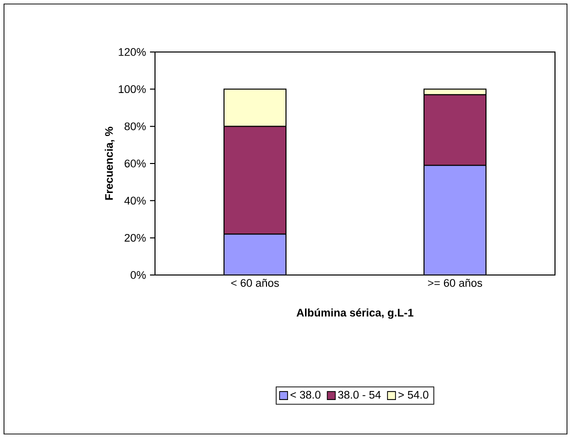 The height and width of the screenshot is (438, 571). I want to click on y-tick-label: 0%, so click(138, 275).